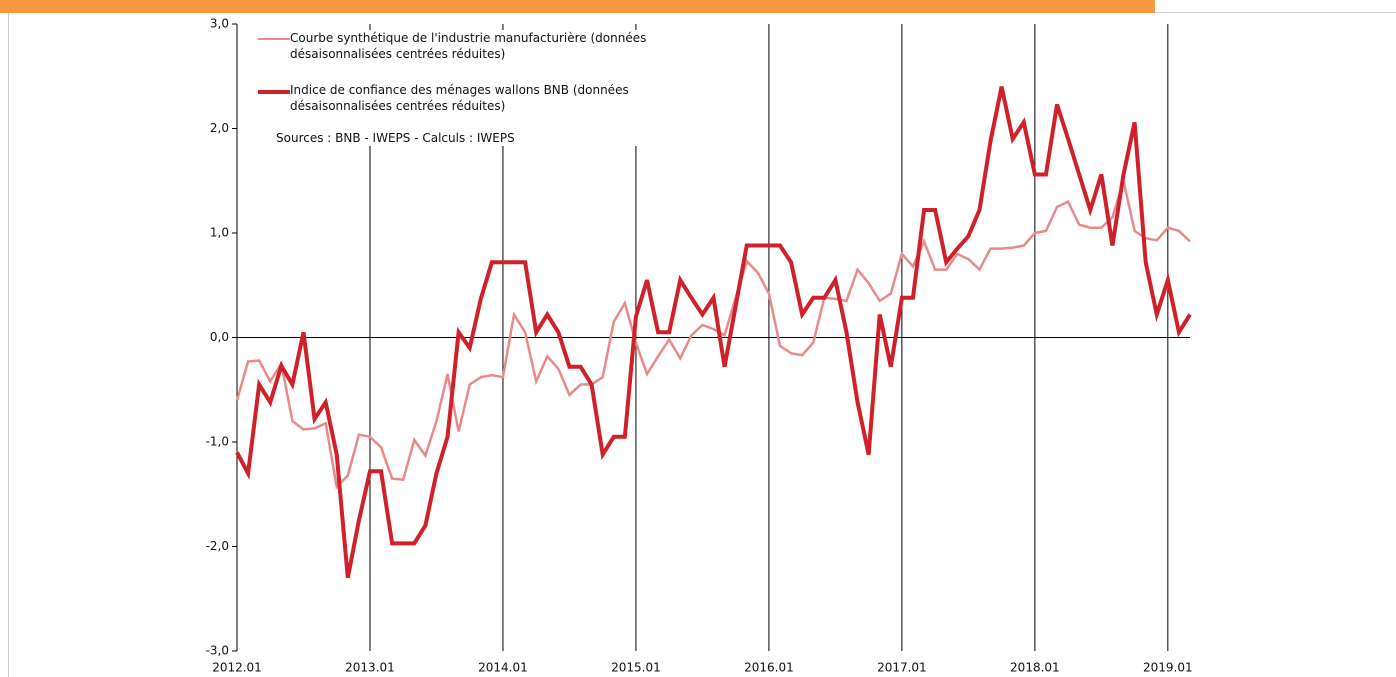  I want to click on x-tick-label: 2016.01, so click(769, 668).